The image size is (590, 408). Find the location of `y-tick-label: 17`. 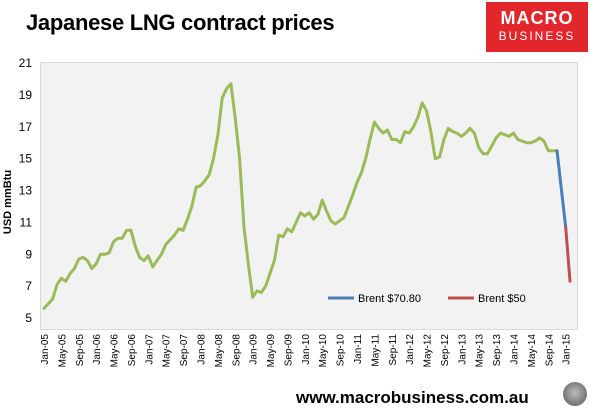

y-tick-label: 17 is located at coordinates (26, 127).